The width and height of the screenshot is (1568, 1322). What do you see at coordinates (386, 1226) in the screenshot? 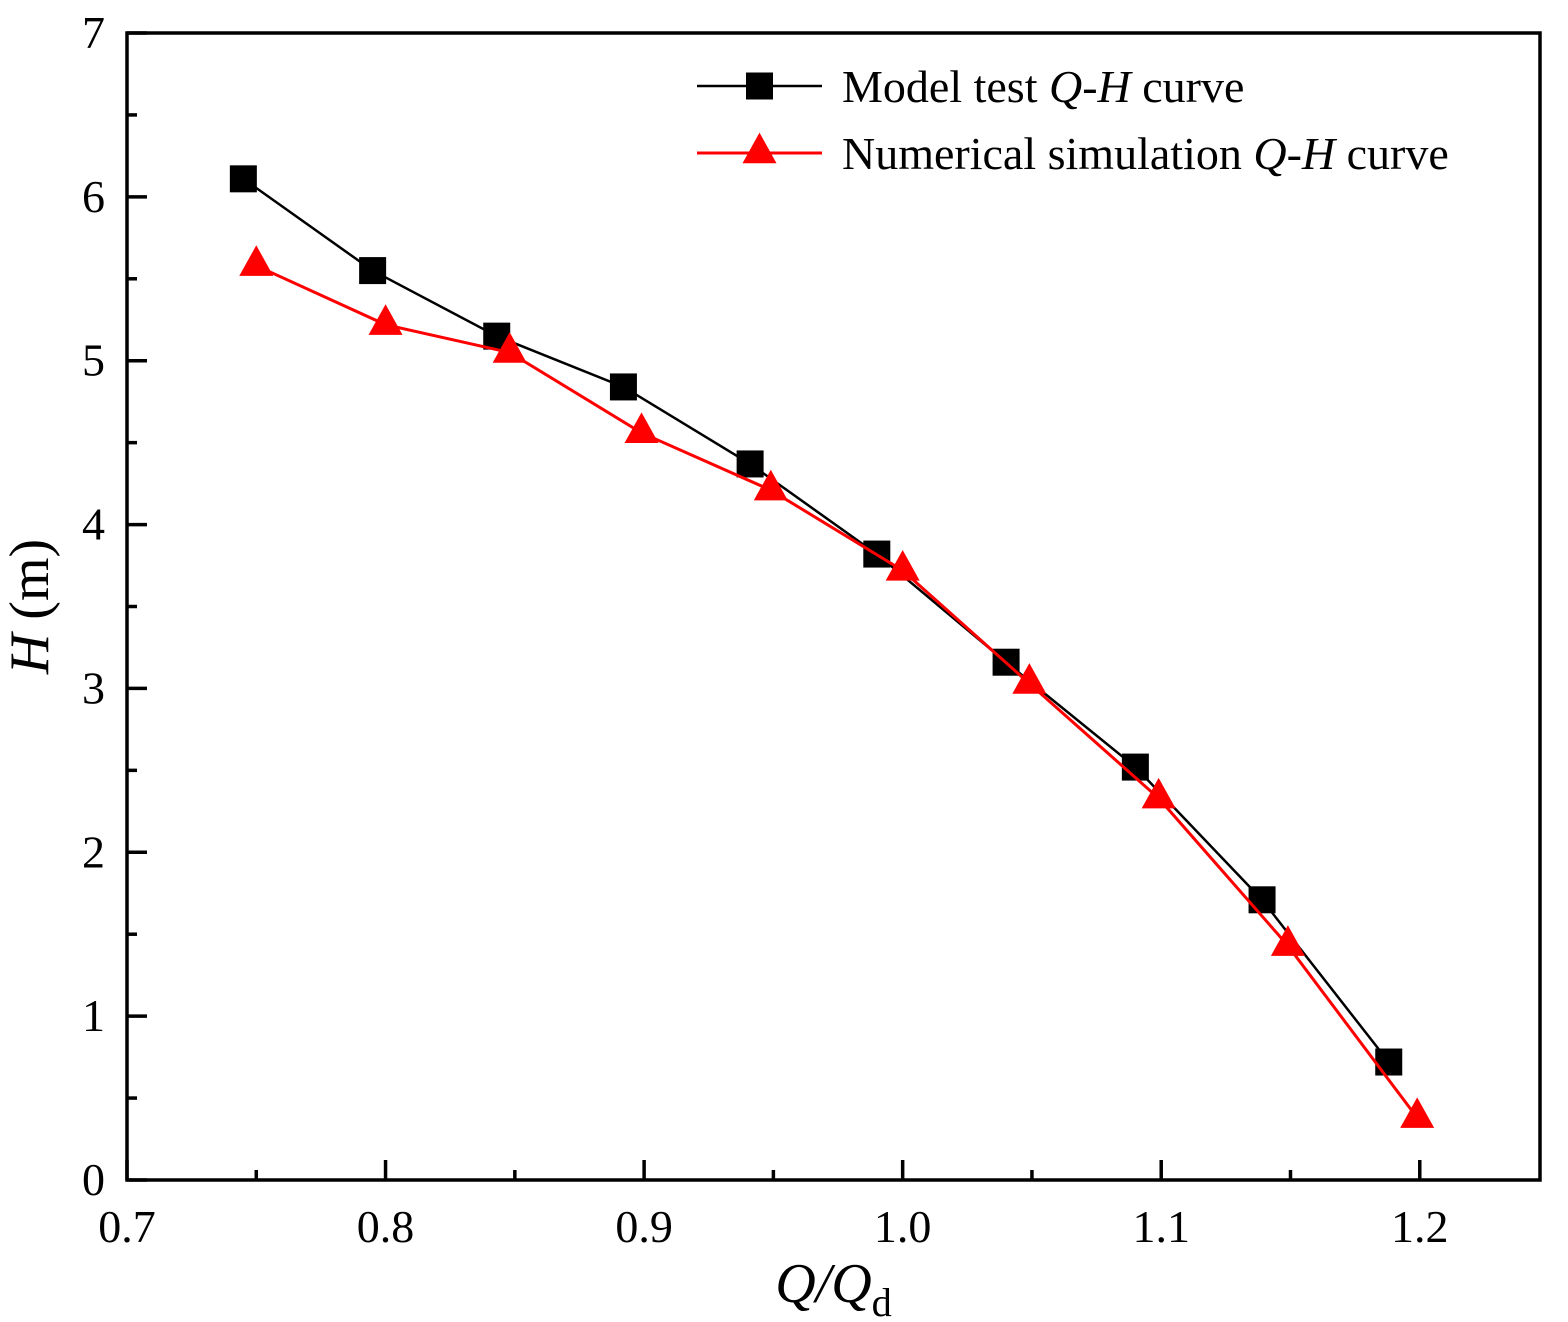
I see `x-tick-label: 0.8` at bounding box center [386, 1226].